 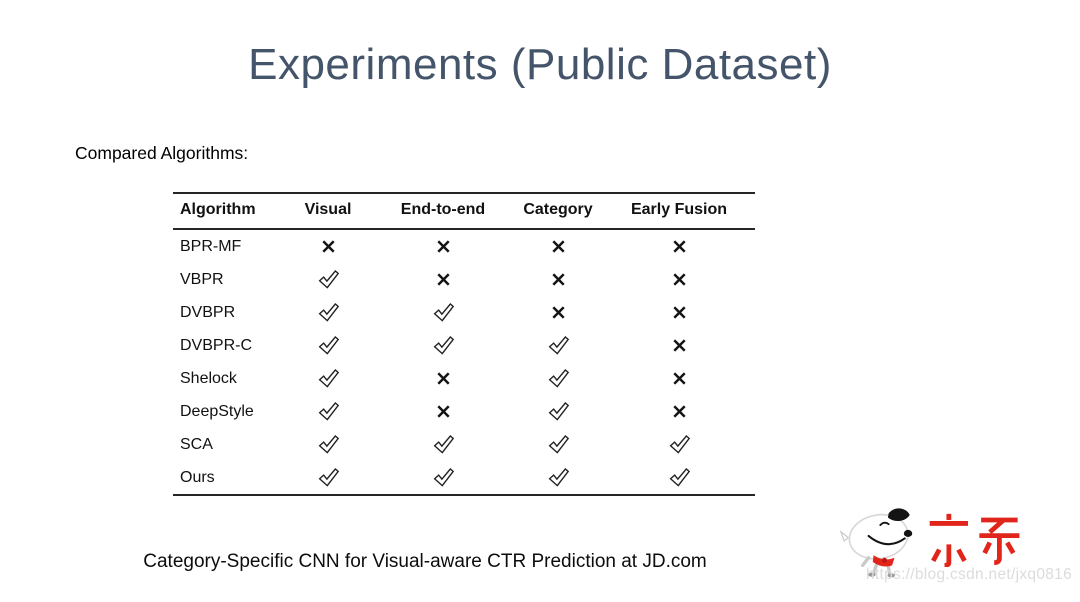 I want to click on table-row: Ours, so click(x=464, y=478).